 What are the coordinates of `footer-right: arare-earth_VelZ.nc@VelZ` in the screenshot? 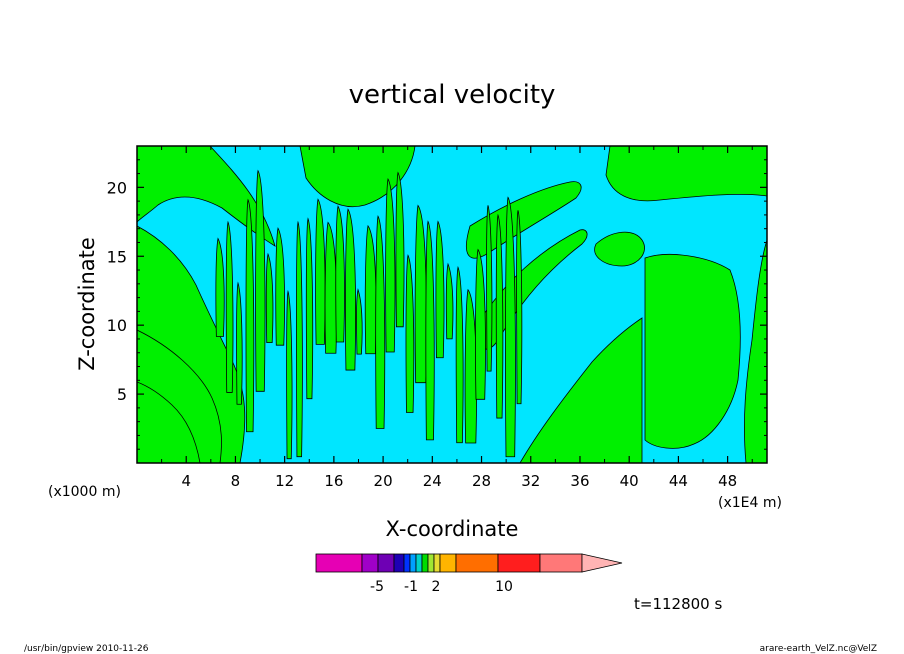 It's located at (818, 649).